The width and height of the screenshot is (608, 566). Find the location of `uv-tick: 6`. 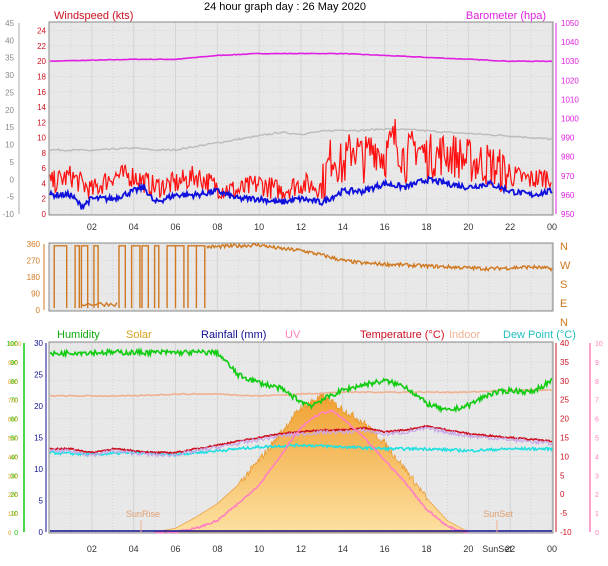

uv-tick: 6 is located at coordinates (597, 420).